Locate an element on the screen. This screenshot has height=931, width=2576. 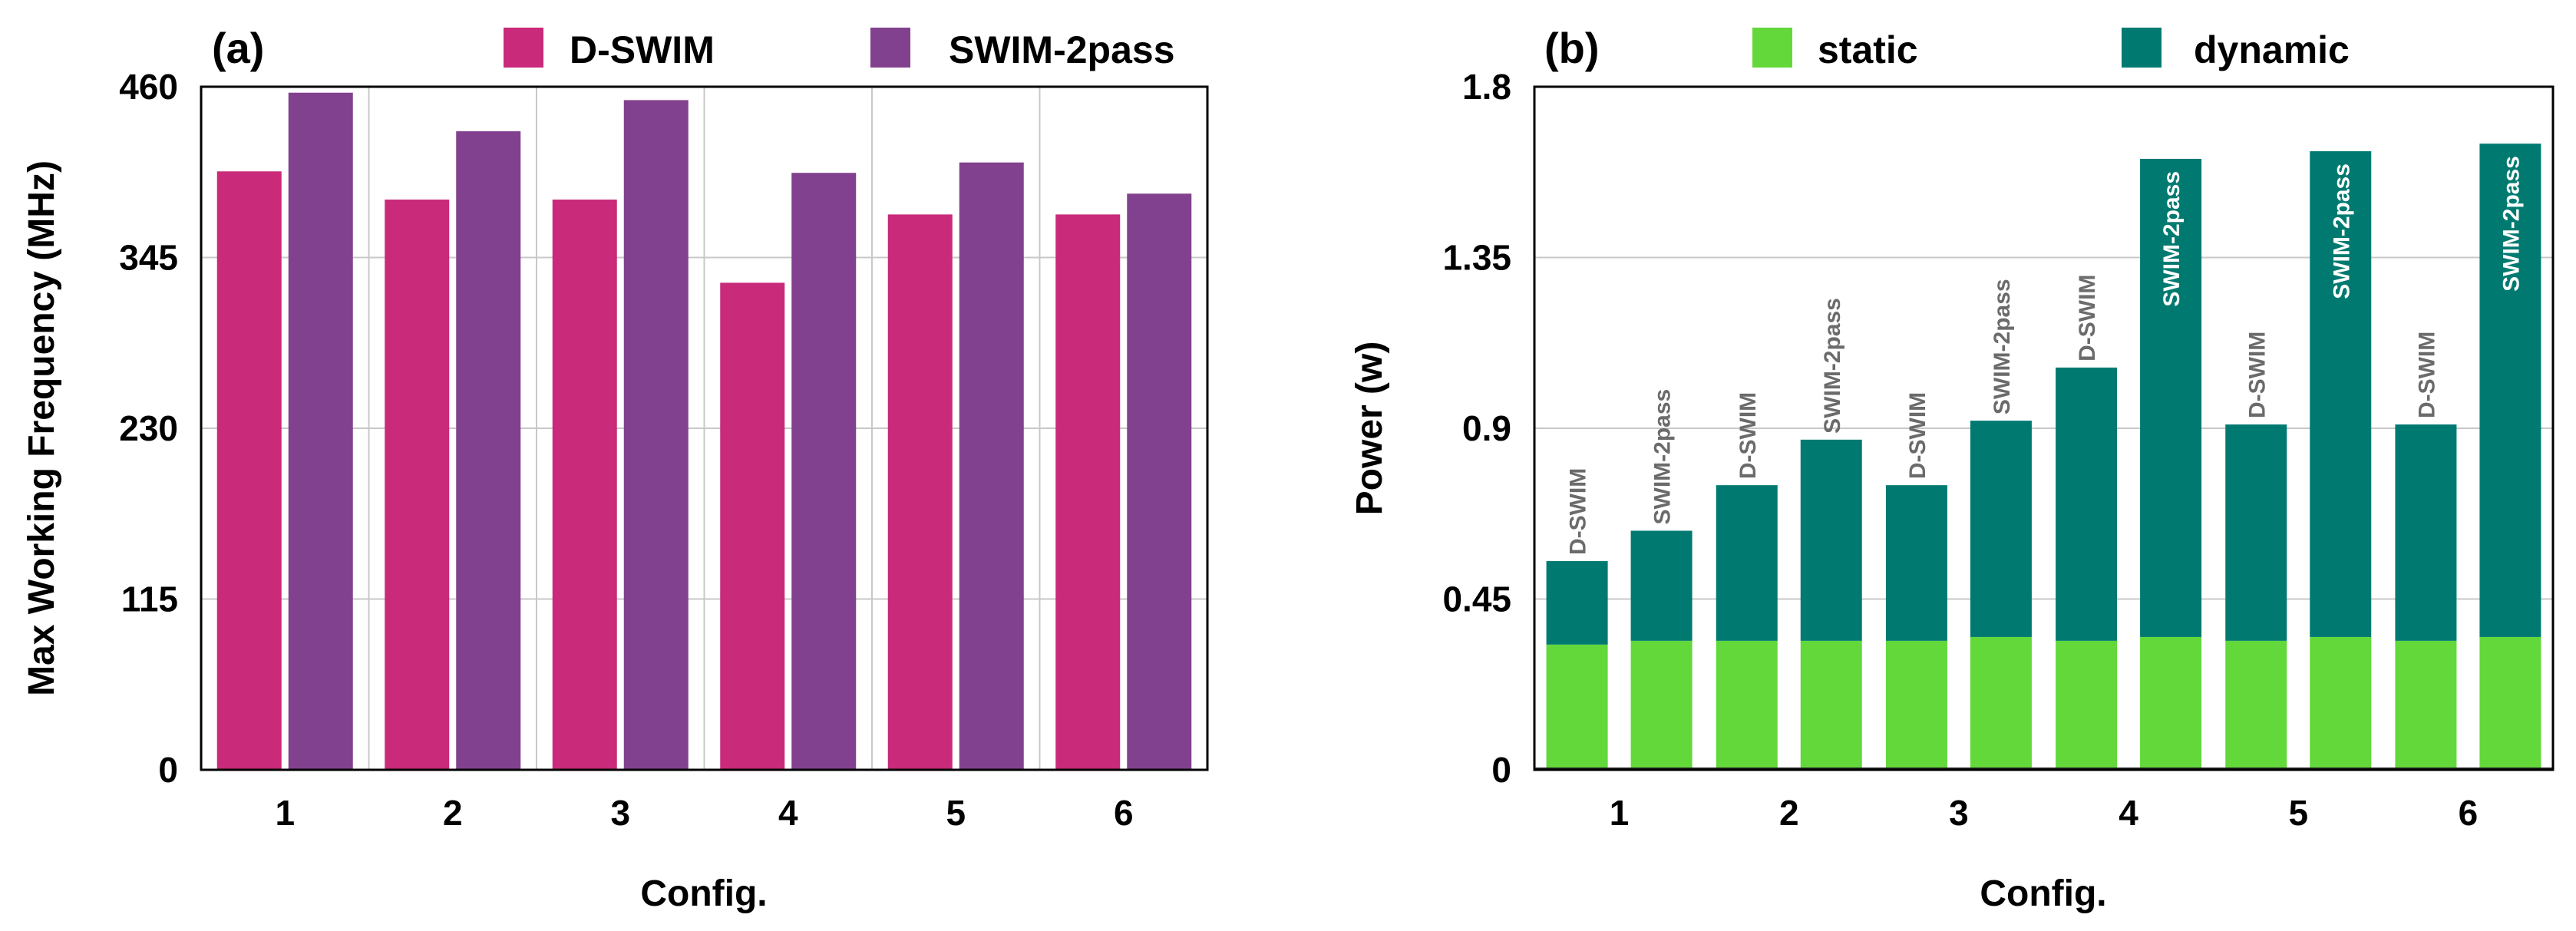
legend-swatch-static is located at coordinates (1772, 48).